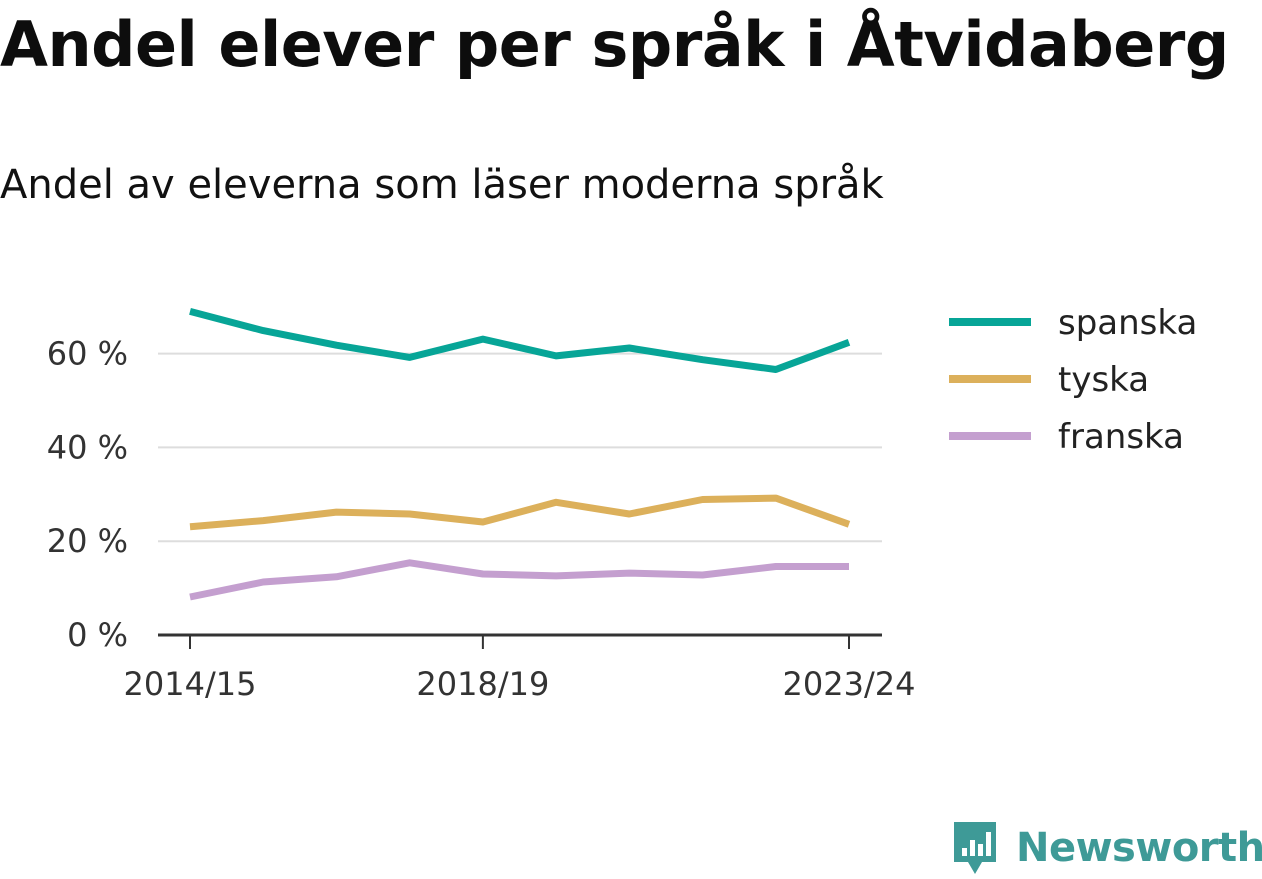 The height and width of the screenshot is (879, 1262). What do you see at coordinates (520, 512) in the screenshot?
I see `series-line-tyska` at bounding box center [520, 512].